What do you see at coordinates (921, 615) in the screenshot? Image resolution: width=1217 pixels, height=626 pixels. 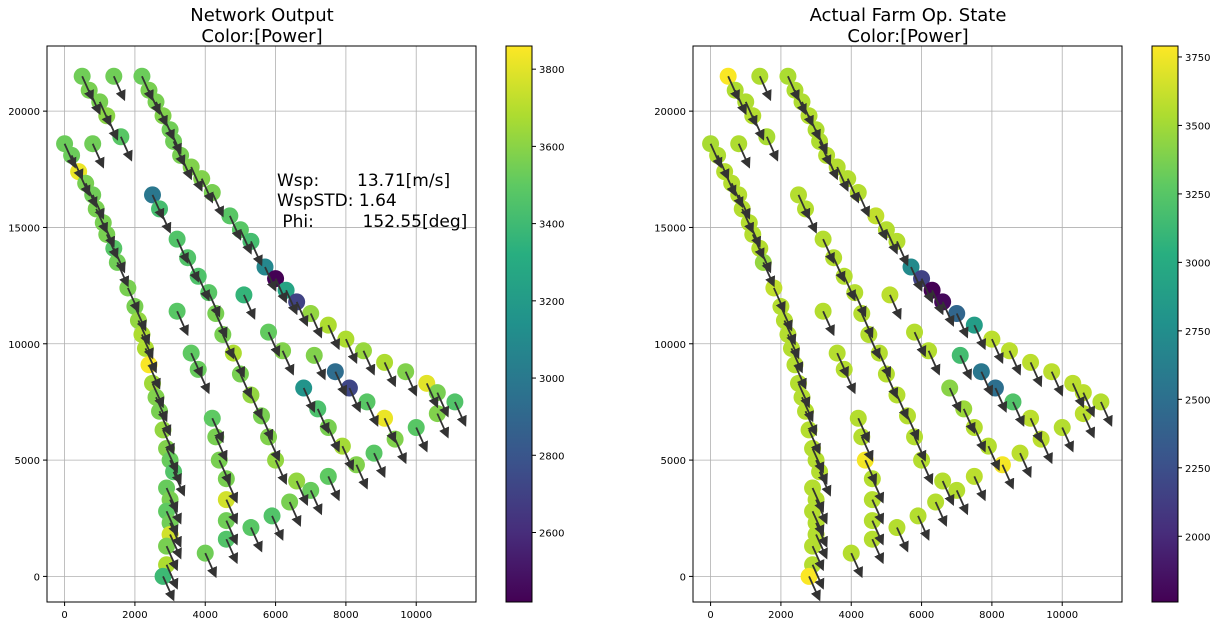 I see `x-tick-label: 6000` at bounding box center [921, 615].